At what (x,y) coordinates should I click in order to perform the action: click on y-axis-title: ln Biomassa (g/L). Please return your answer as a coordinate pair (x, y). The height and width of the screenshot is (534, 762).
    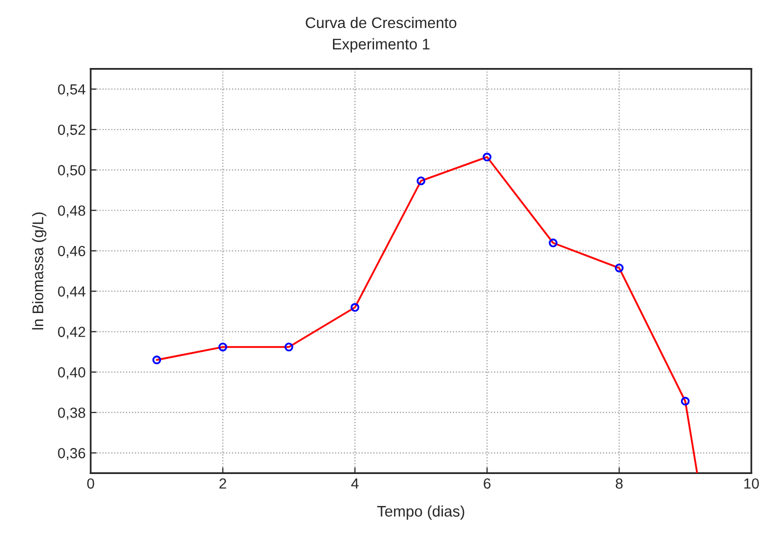
    Looking at the image, I should click on (39, 271).